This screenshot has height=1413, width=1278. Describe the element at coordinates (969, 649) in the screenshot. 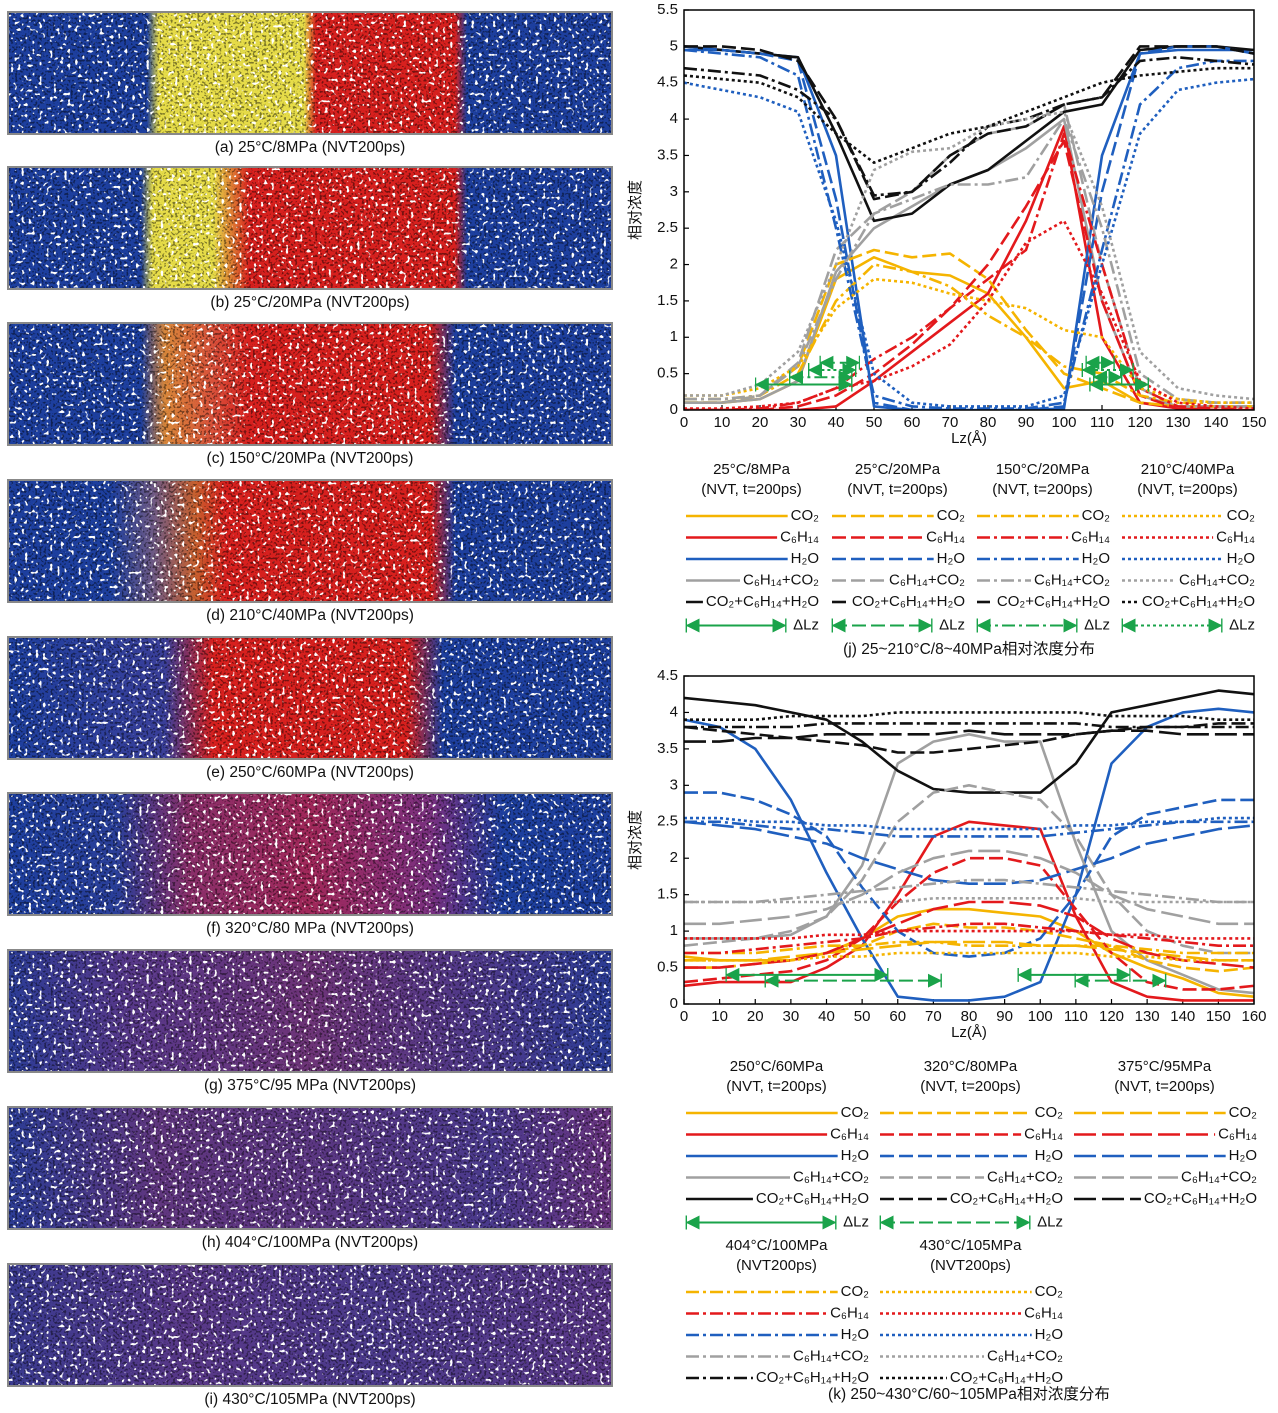

I see `chart-caption: (j) 25~210°C/8~40MPa相对浓度分布` at that location.